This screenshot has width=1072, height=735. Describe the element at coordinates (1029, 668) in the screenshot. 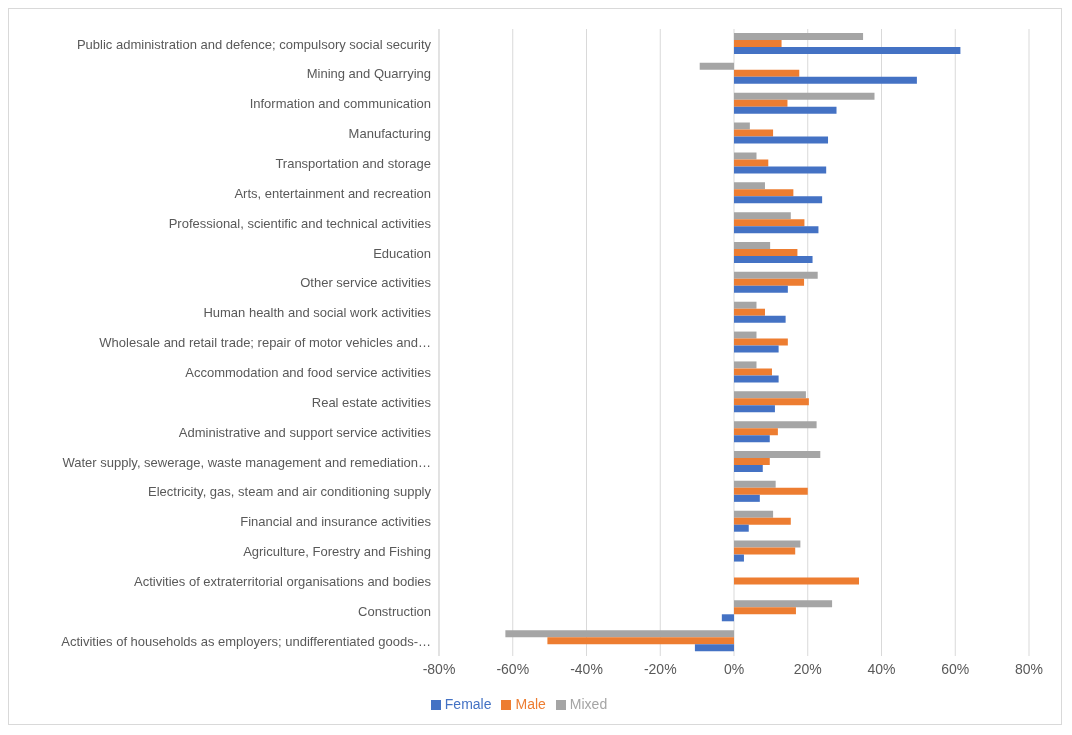

I see `x-tick-label: 80%` at that location.